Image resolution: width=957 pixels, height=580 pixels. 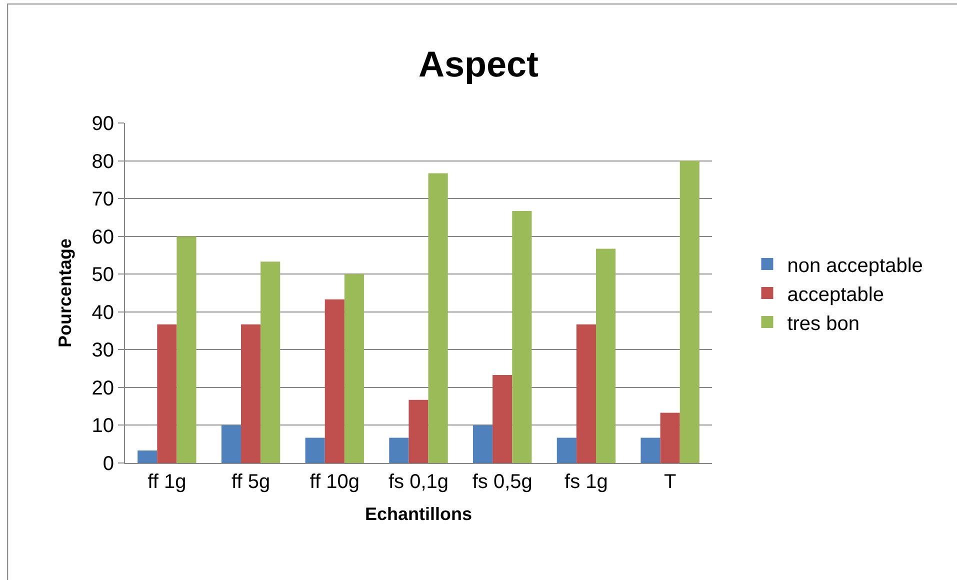 I want to click on x-axis-title: Echantillons, so click(x=418, y=514).